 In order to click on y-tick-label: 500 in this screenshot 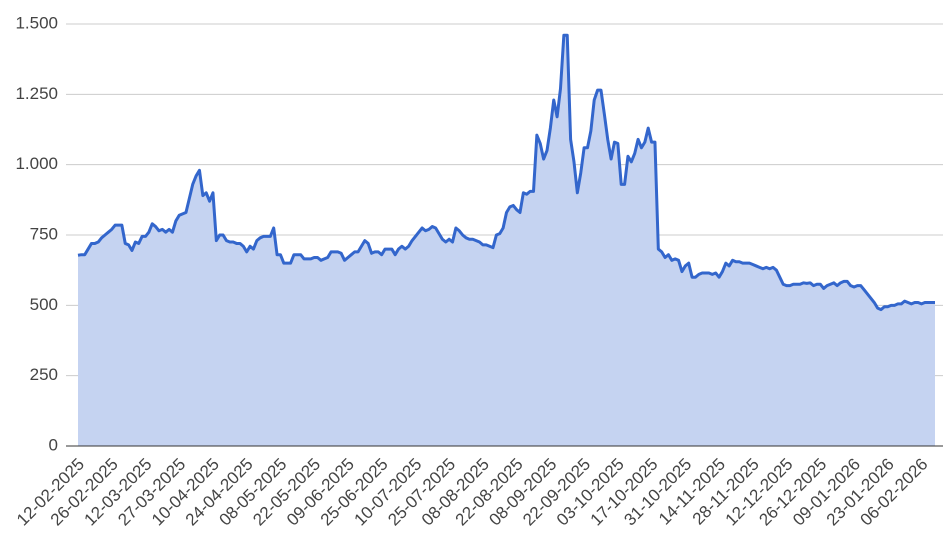, I will do `click(44, 304)`.